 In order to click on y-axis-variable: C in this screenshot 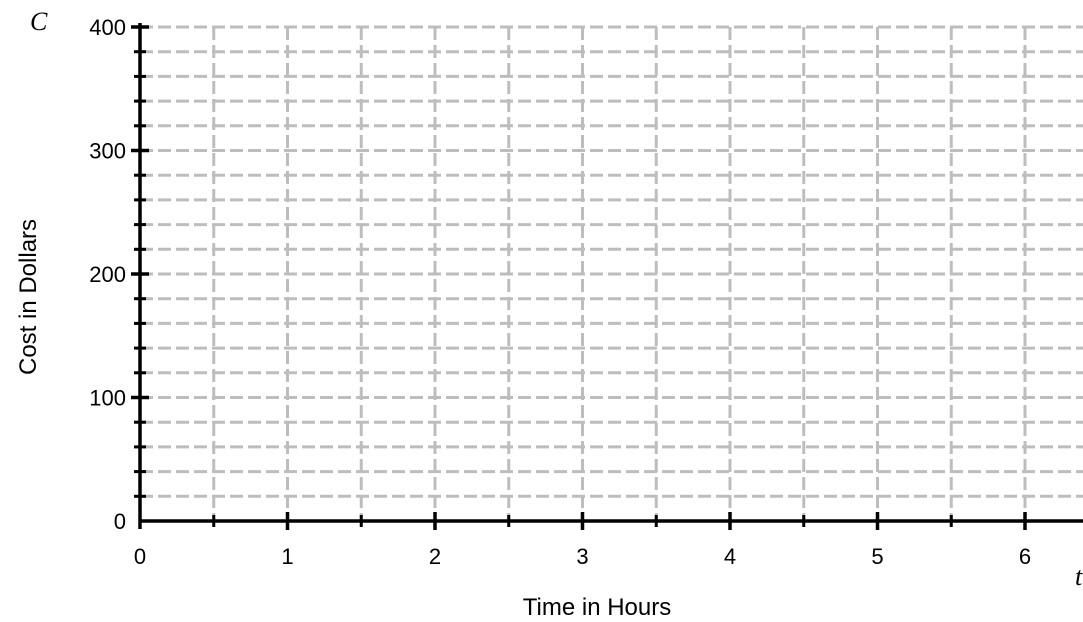, I will do `click(39, 21)`.